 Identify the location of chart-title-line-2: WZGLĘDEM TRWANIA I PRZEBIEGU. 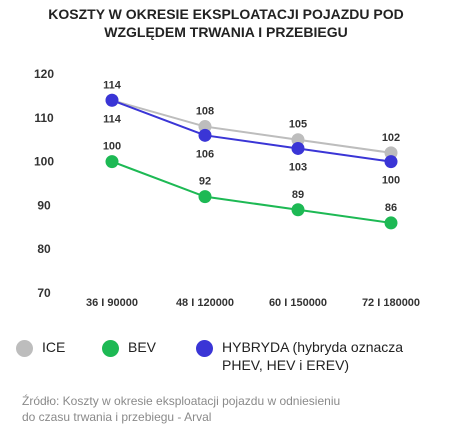
(226, 32).